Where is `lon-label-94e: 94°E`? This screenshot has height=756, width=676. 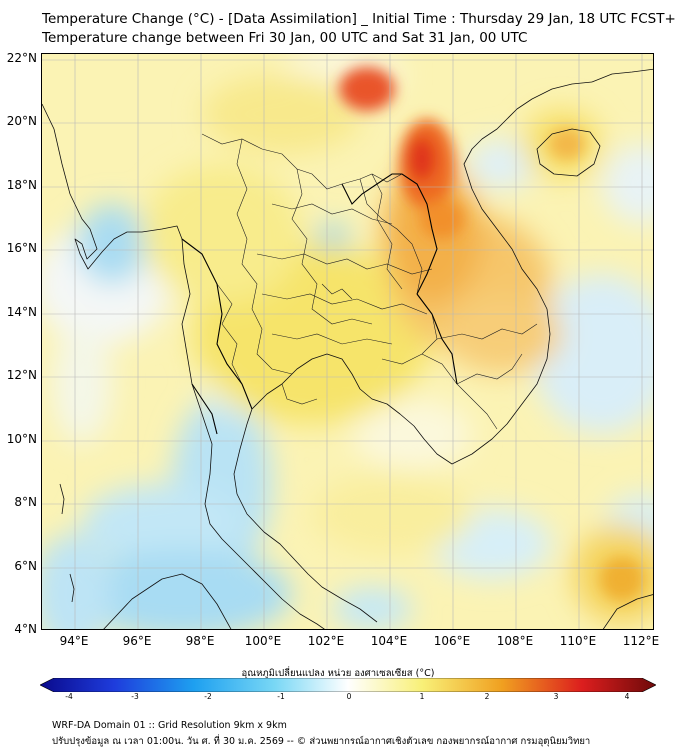 lon-label-94e: 94°E is located at coordinates (74, 641).